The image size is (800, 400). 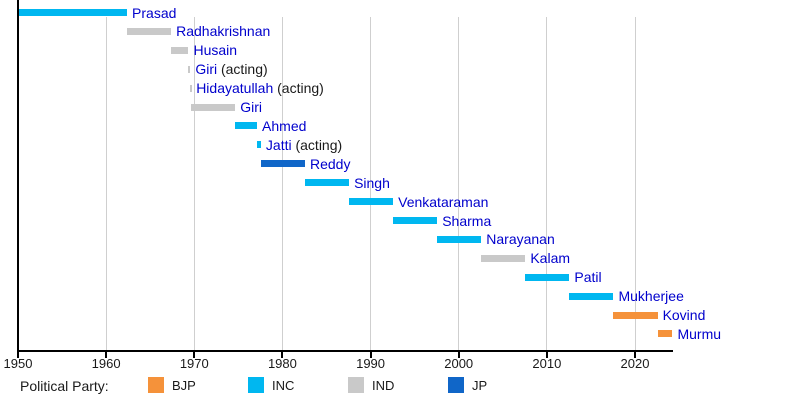 What do you see at coordinates (189, 69) in the screenshot?
I see `timeline-bar-giri-acting` at bounding box center [189, 69].